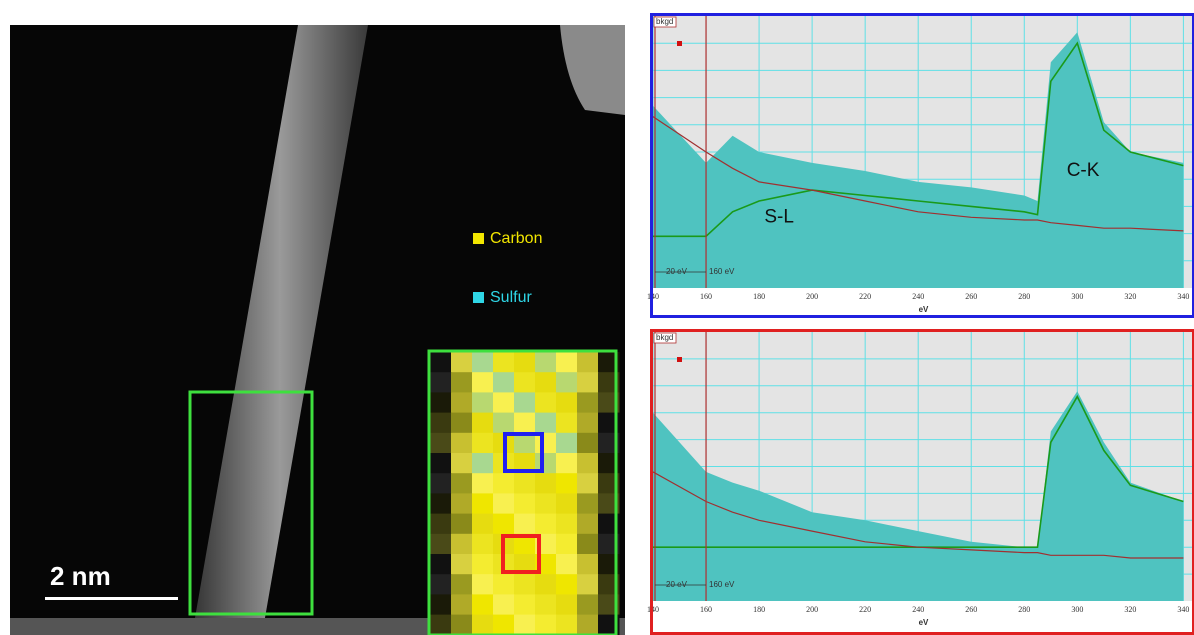 The width and height of the screenshot is (1194, 635). Describe the element at coordinates (664, 337) in the screenshot. I see `bkgd-label: bkgd` at that location.